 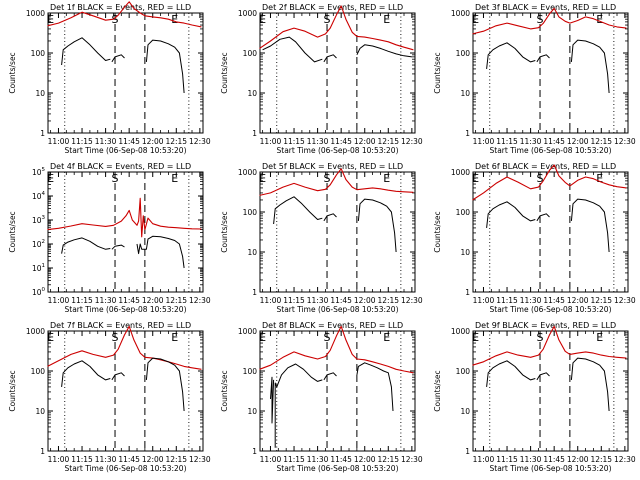 I want to click on panel-title: Det 2f BLACK = Events, RED = LLD, so click(x=332, y=7).